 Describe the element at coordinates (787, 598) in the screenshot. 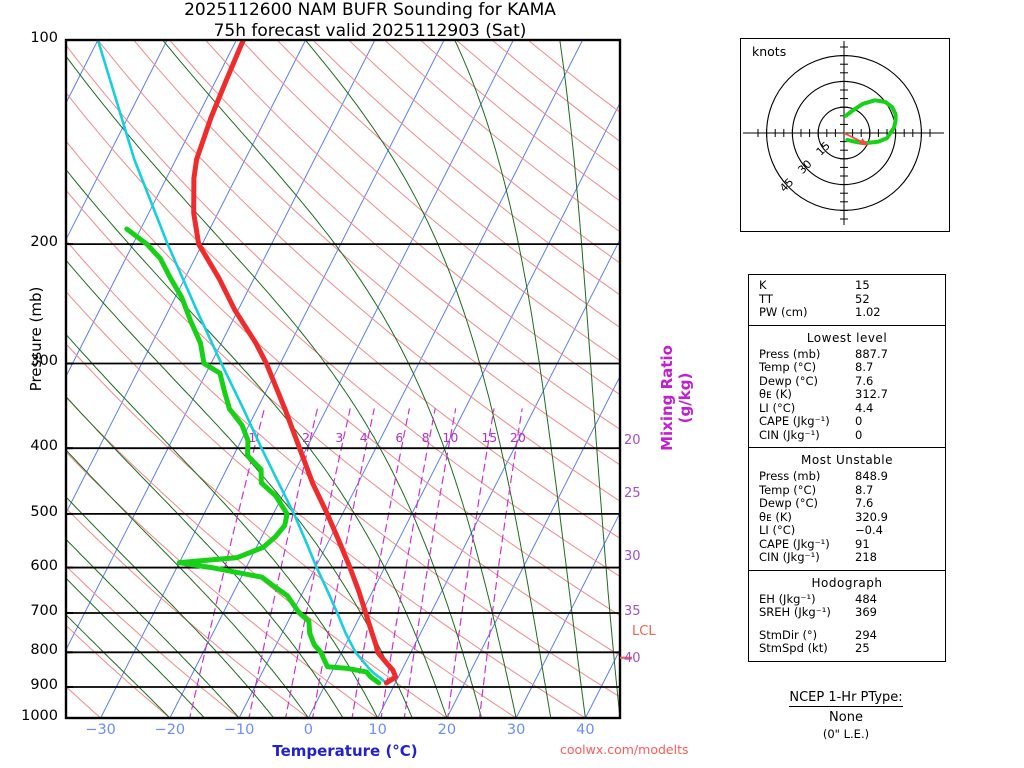

I see `row-label: EH (Jkg⁻¹)` at that location.